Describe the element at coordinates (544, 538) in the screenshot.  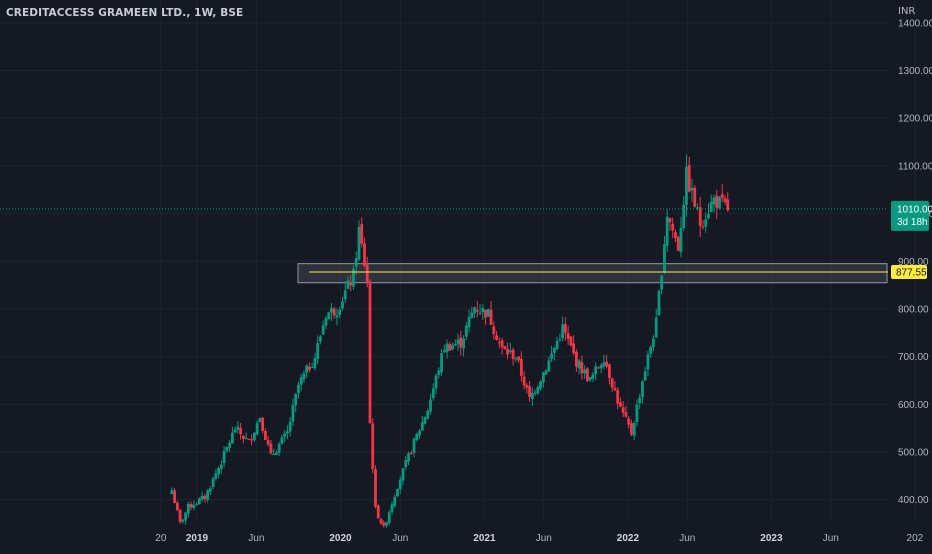
I see `time-tick-label: Jun` at that location.